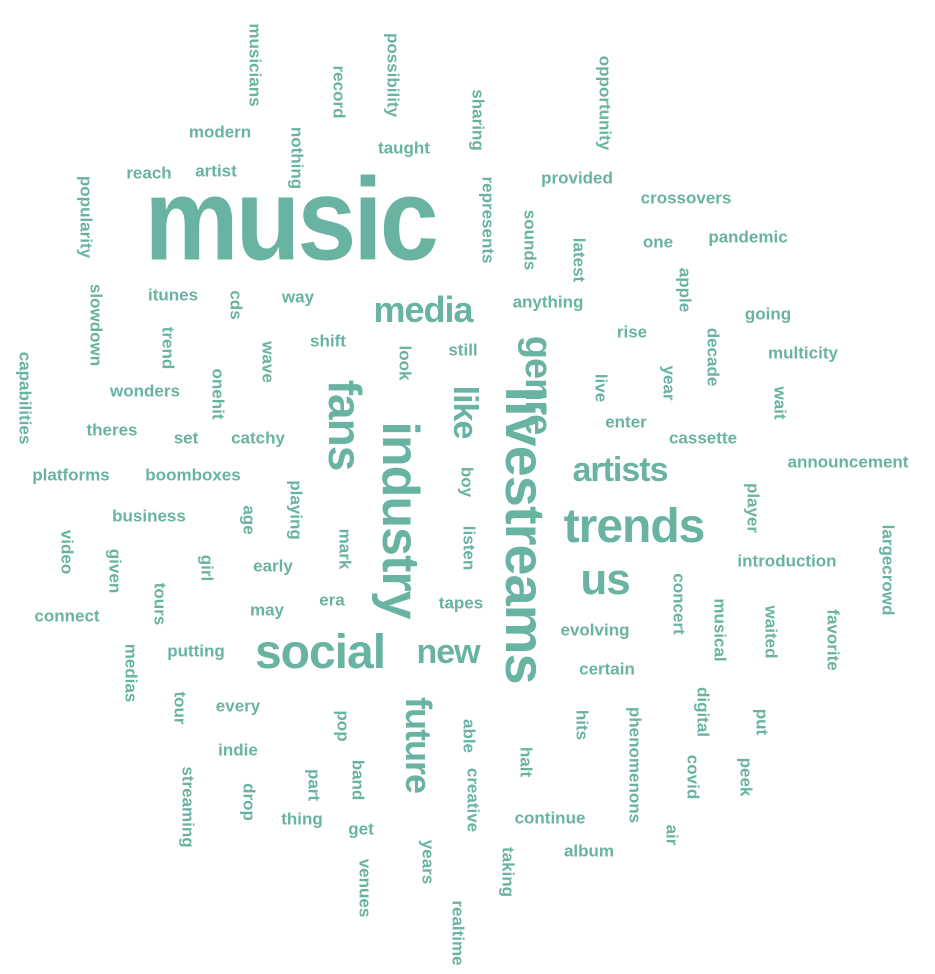 The image size is (935, 974). Describe the element at coordinates (160, 604) in the screenshot. I see `word-tours: tours` at that location.